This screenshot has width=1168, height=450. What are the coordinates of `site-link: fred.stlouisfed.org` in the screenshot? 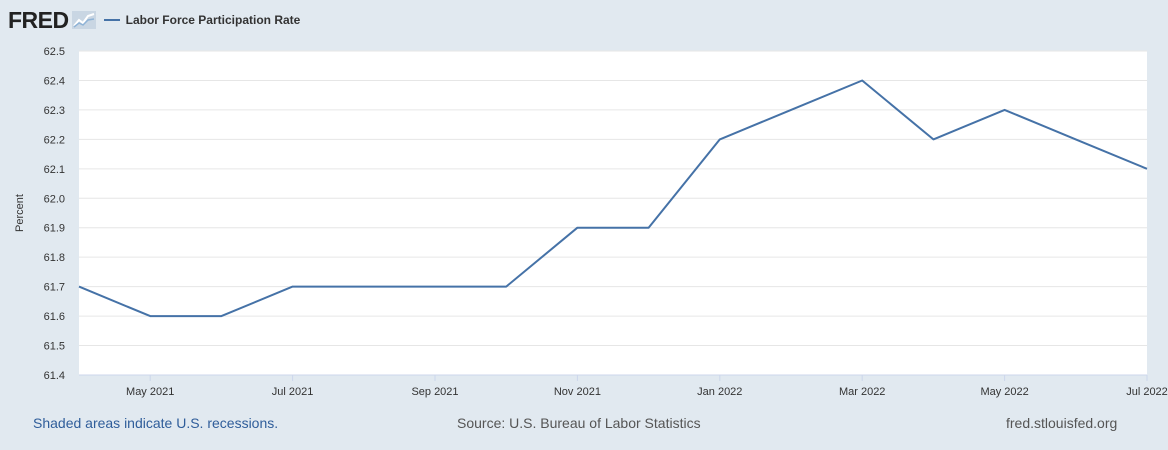 It's located at (1062, 423).